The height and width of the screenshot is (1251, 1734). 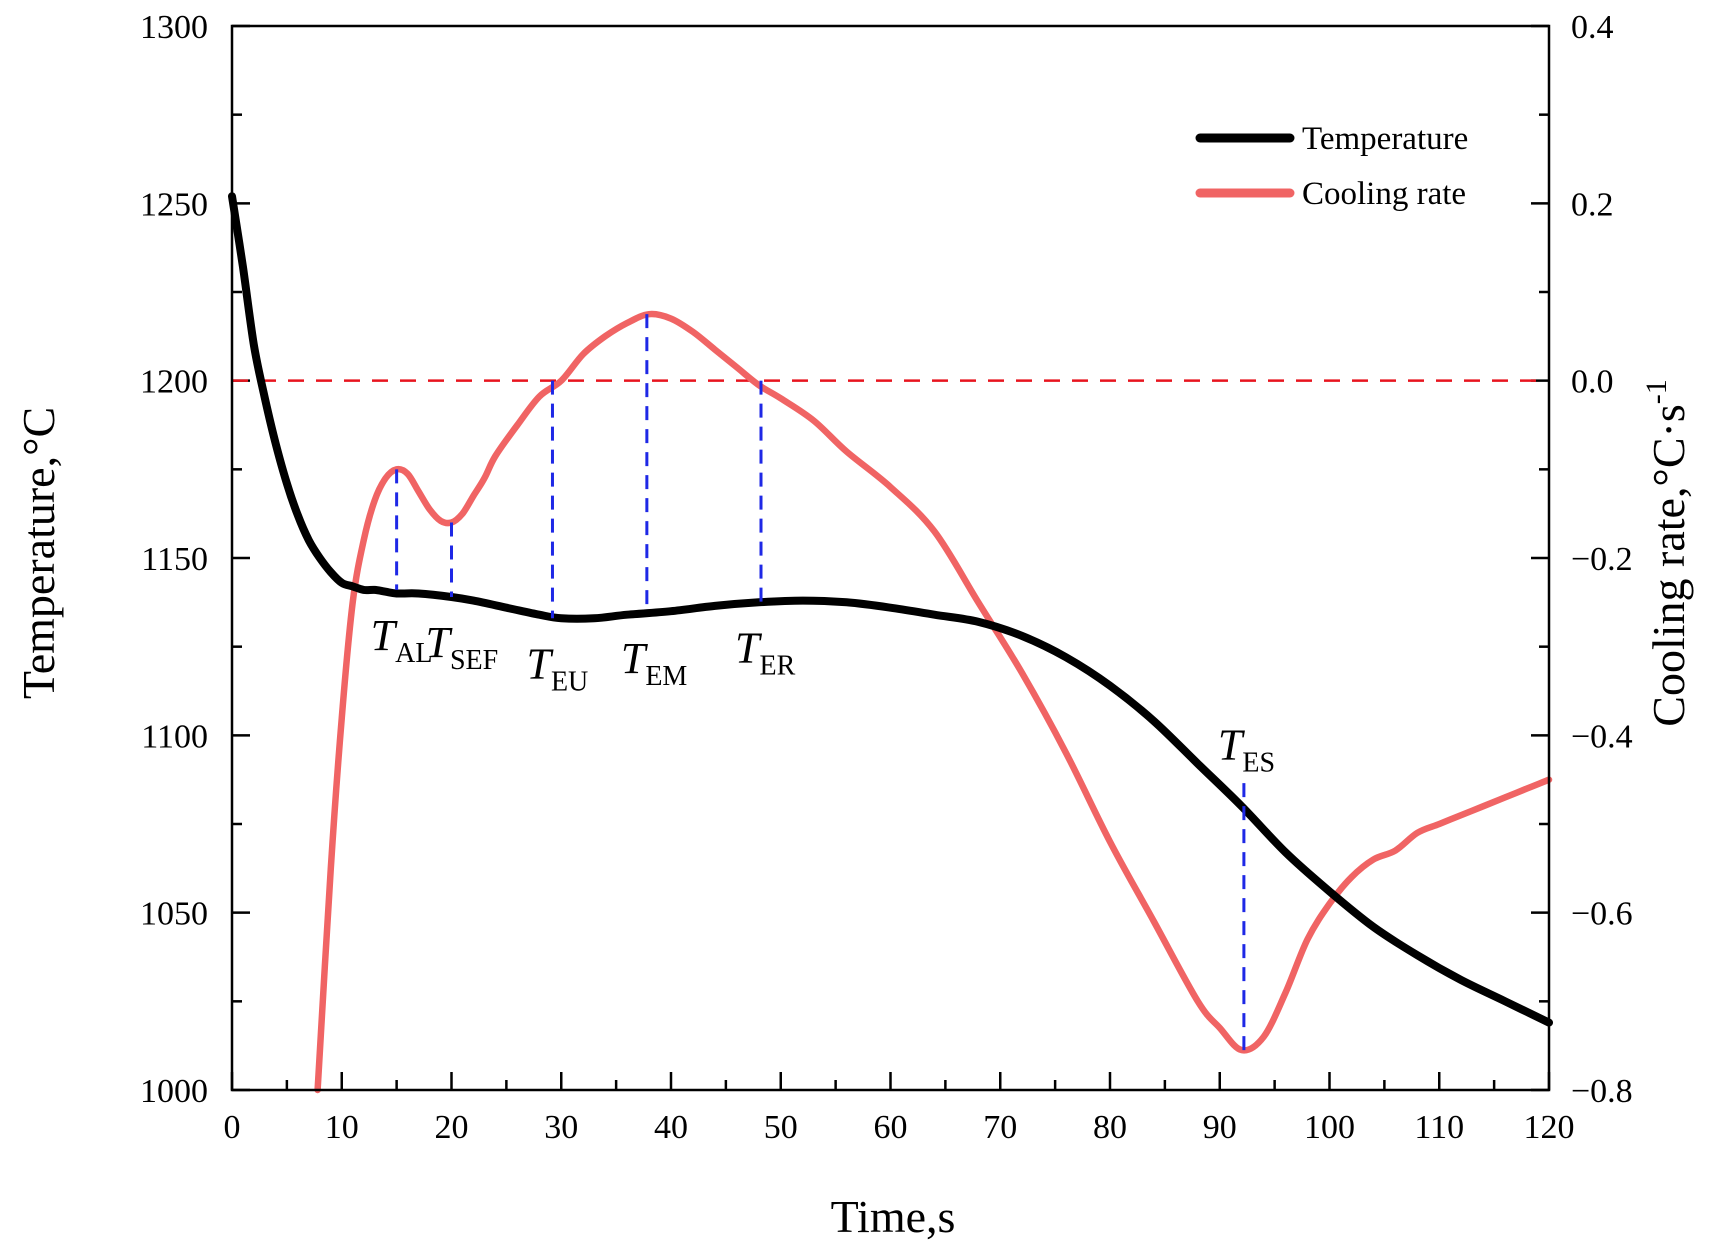 What do you see at coordinates (174, 1091) in the screenshot?
I see `y-tick-label: 1000` at bounding box center [174, 1091].